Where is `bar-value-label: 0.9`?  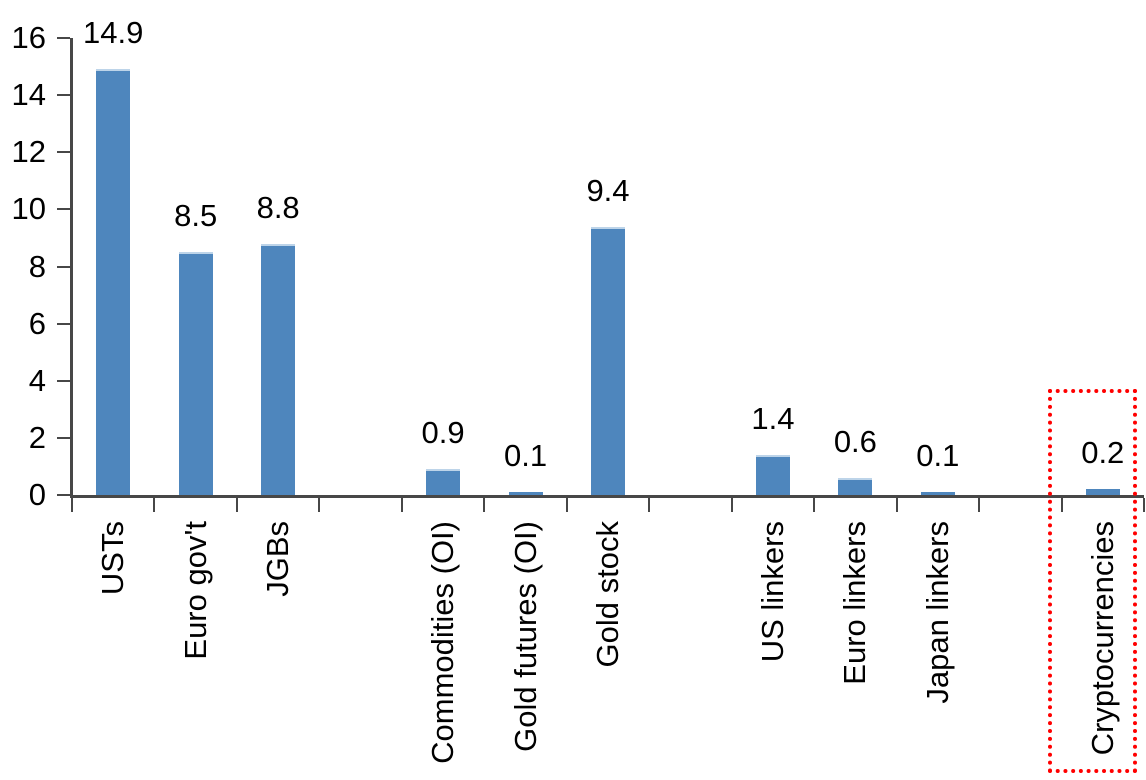 bar-value-label: 0.9 is located at coordinates (443, 432).